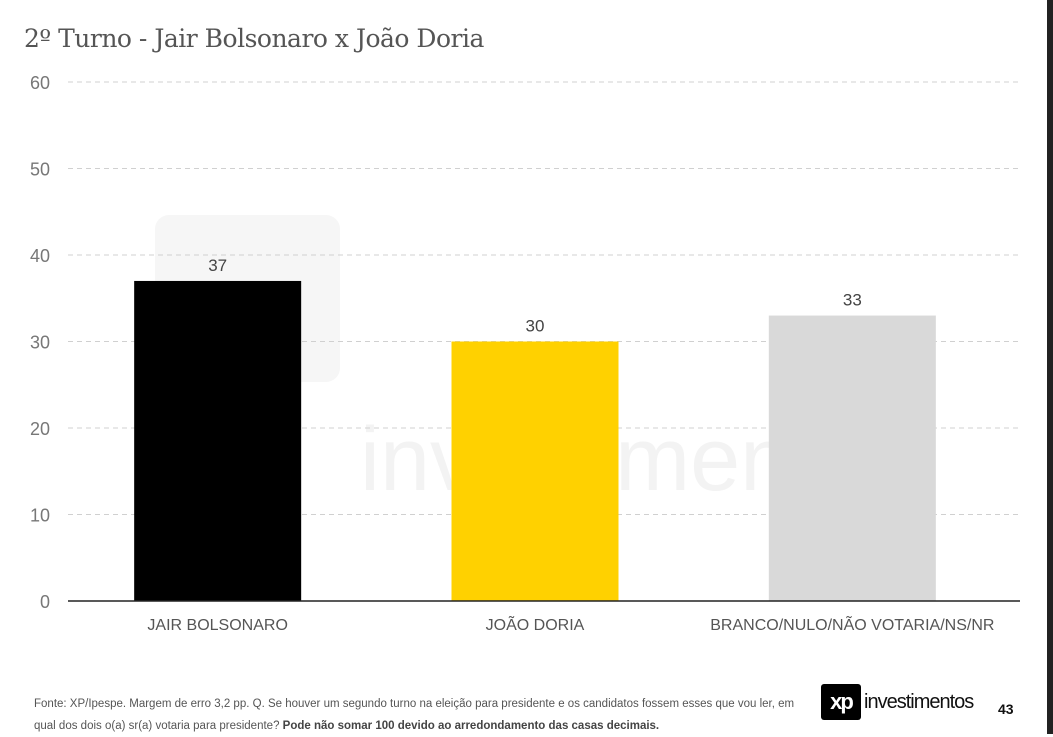 Image resolution: width=1053 pixels, height=737 pixels. I want to click on logo-mark: xp, so click(841, 702).